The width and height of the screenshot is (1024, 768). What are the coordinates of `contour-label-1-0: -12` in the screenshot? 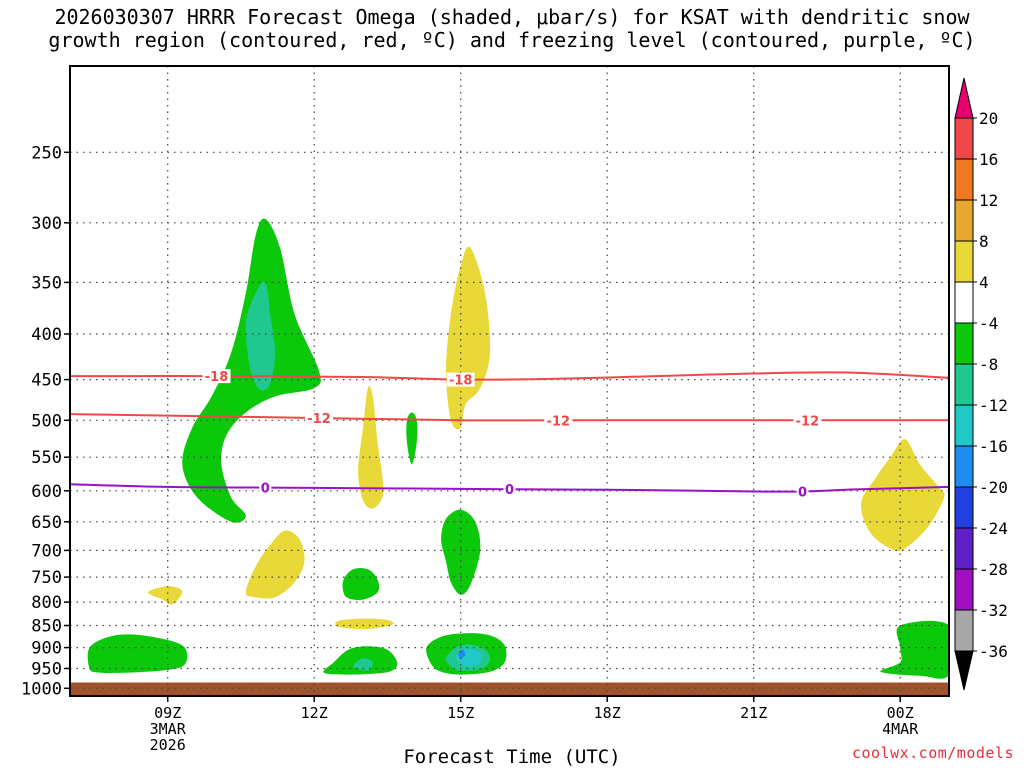 It's located at (319, 419).